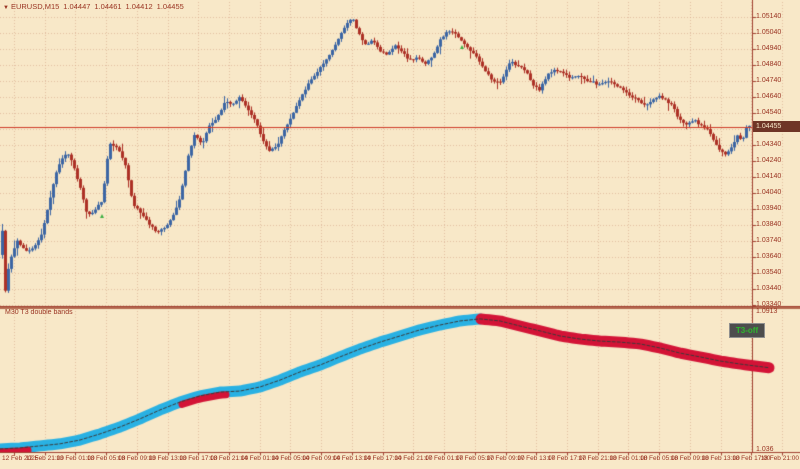 The image size is (800, 469). I want to click on time-label: 17 Feb 13:00, so click(536, 458).